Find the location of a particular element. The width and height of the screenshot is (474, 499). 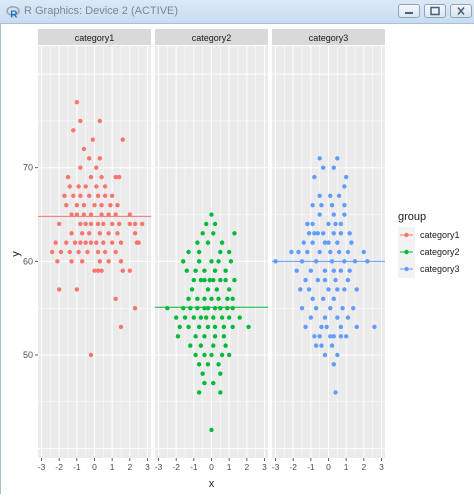

facet-strip-label: category1 is located at coordinates (95, 38).